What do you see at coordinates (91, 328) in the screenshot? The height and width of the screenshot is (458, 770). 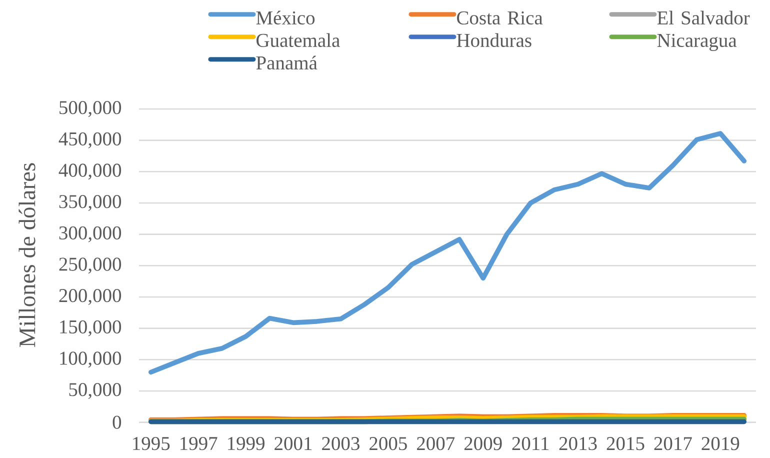 I see `y-tick-label: 150,000` at bounding box center [91, 328].